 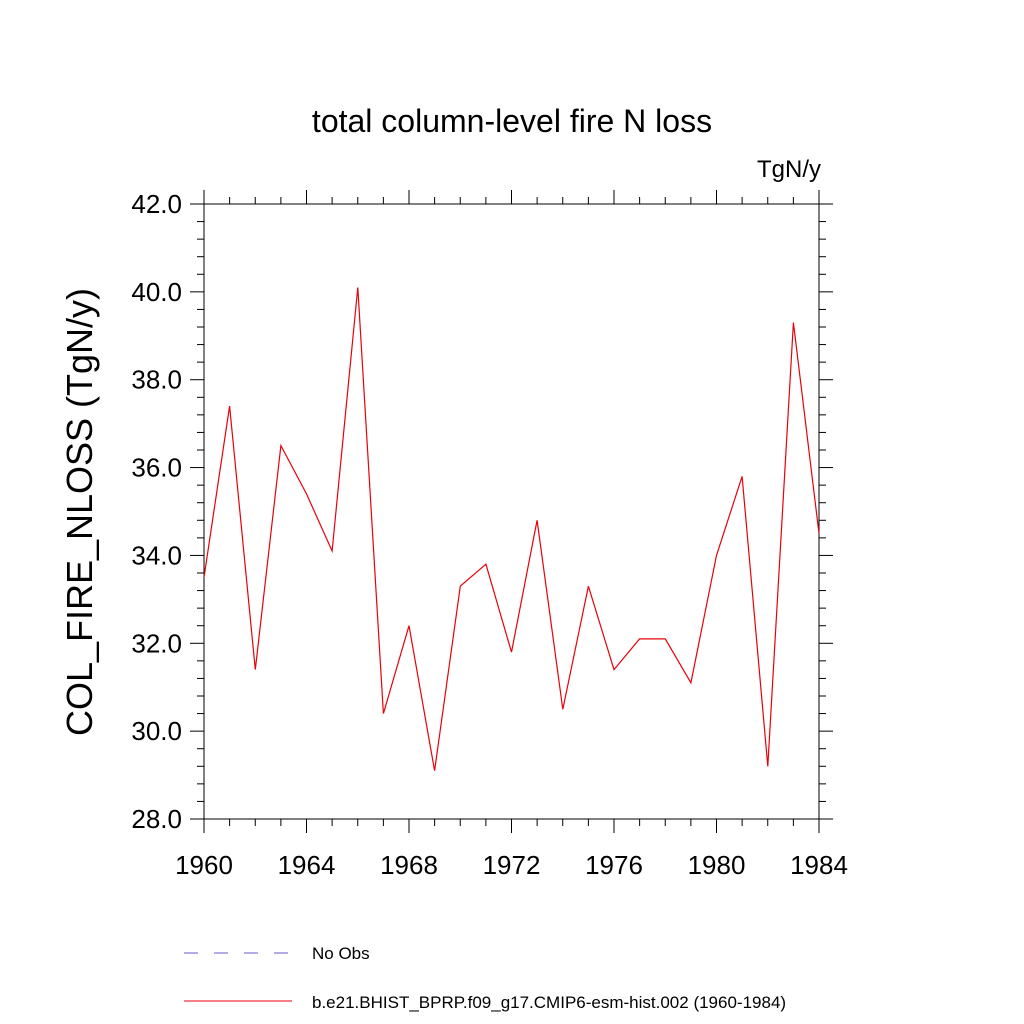 I want to click on y-tick-label: 32.0, so click(x=156, y=643).